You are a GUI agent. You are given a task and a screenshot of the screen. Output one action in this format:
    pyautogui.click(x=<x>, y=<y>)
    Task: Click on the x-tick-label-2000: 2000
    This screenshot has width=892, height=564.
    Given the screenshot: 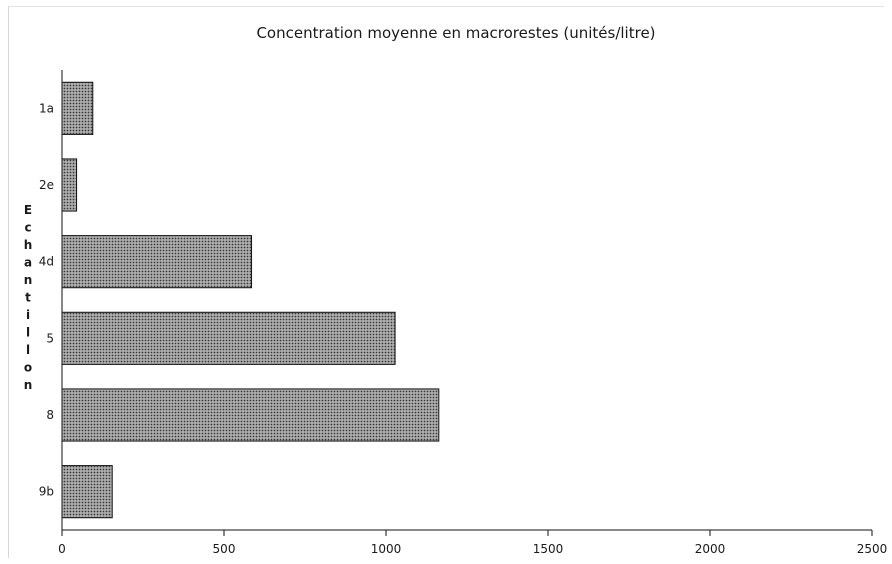 What is the action you would take?
    pyautogui.click(x=710, y=549)
    